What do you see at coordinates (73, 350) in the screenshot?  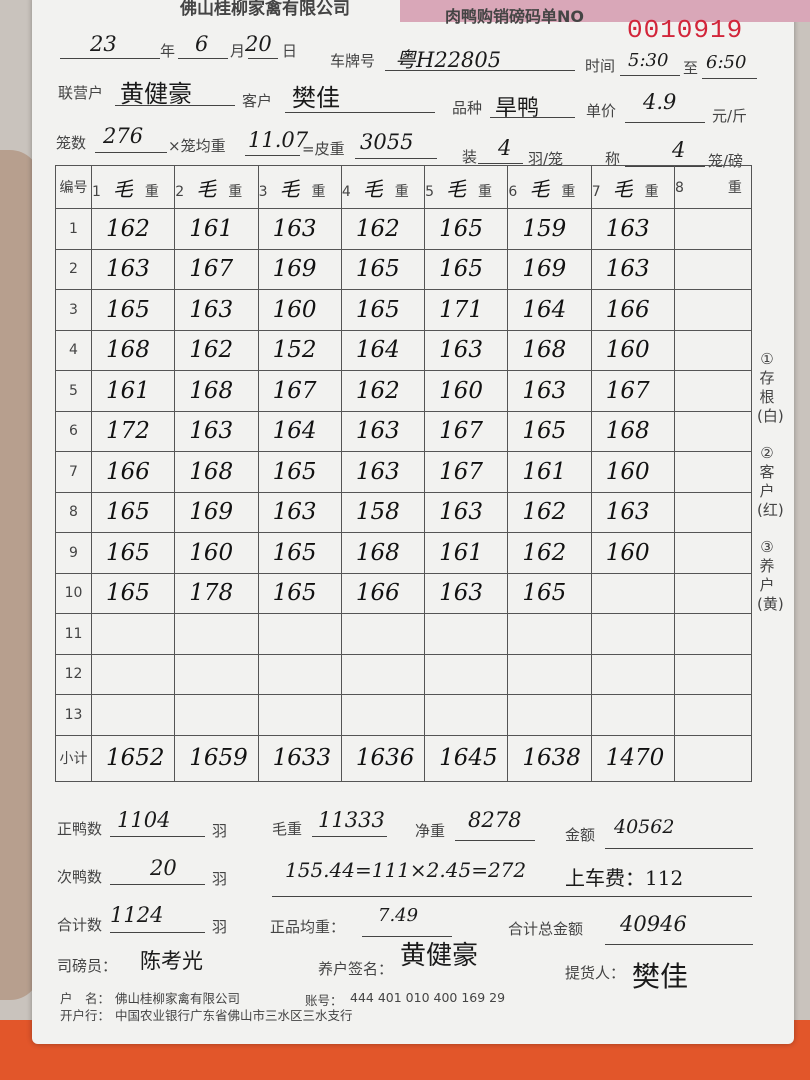 I see `row-number: 4` at bounding box center [73, 350].